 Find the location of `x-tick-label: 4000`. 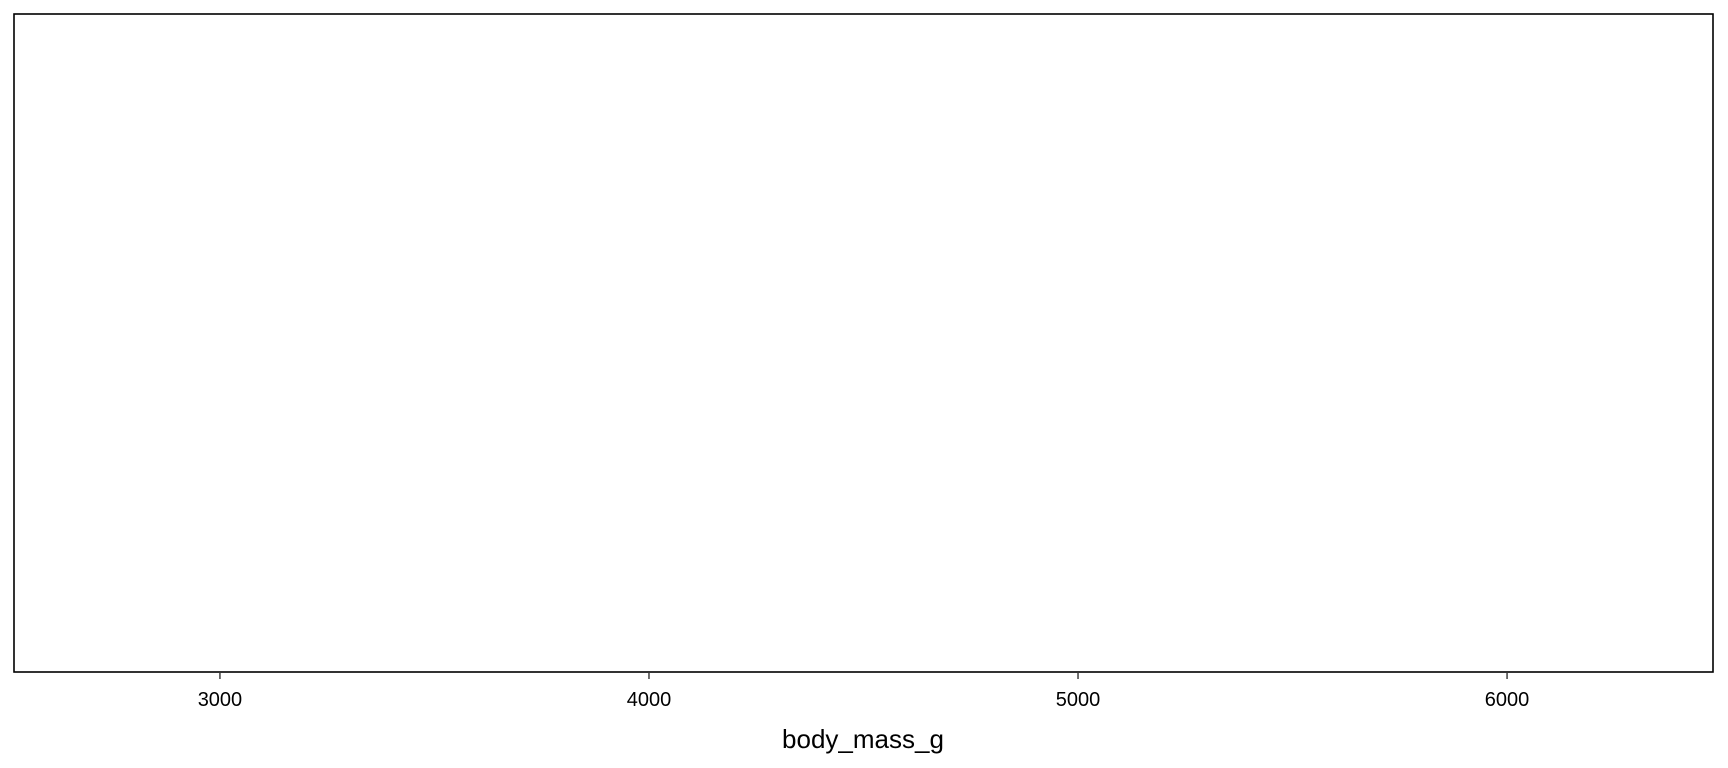

x-tick-label: 4000 is located at coordinates (649, 700).